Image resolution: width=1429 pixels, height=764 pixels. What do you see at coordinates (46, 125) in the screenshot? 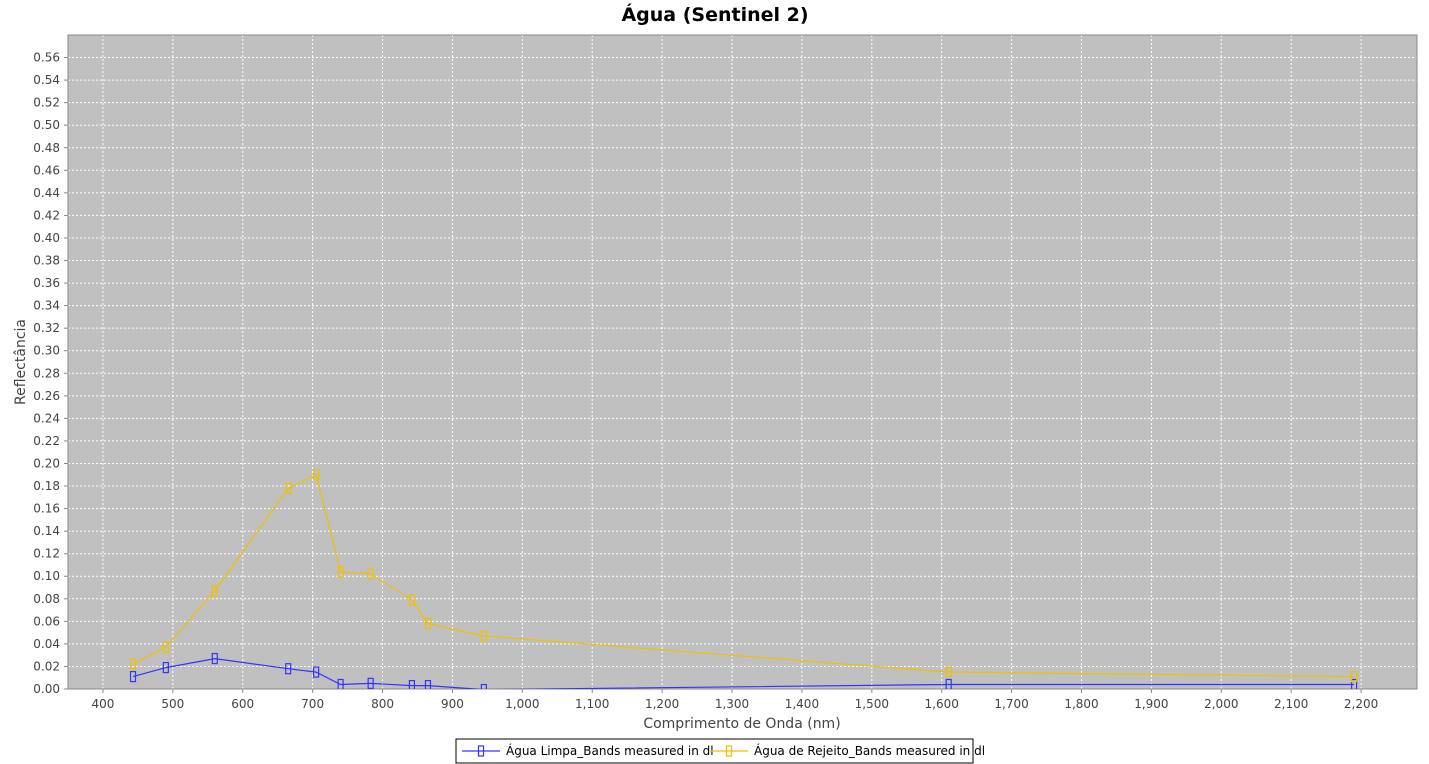
I see `y-tick-label: 0.50` at bounding box center [46, 125].